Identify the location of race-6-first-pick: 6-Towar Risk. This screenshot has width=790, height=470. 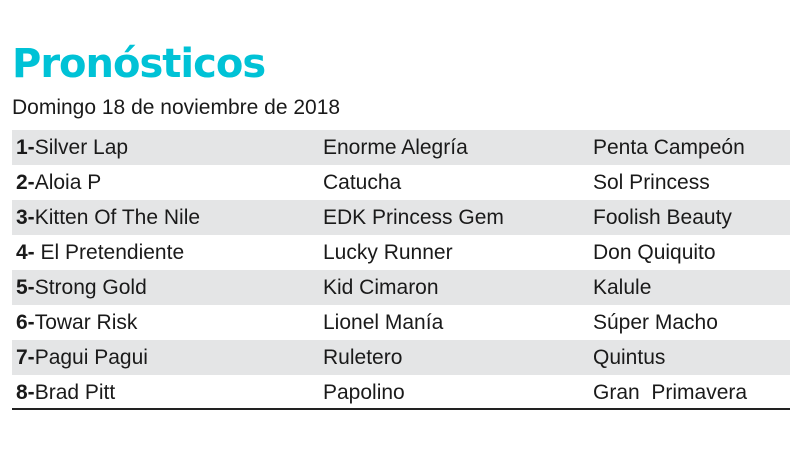
(76, 322).